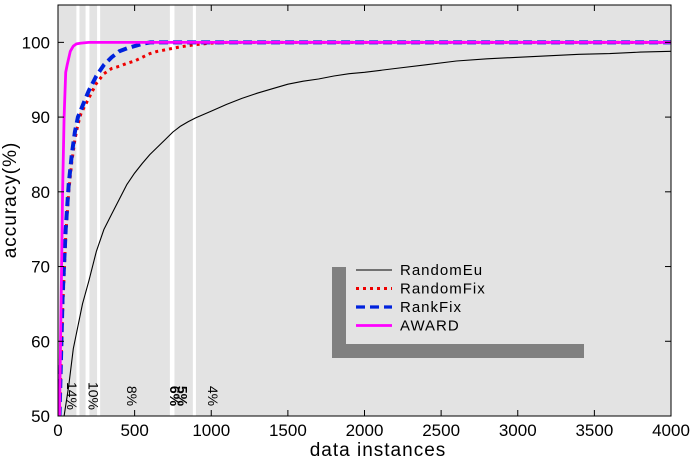  What do you see at coordinates (288, 430) in the screenshot?
I see `x-tick-label: 1500` at bounding box center [288, 430].